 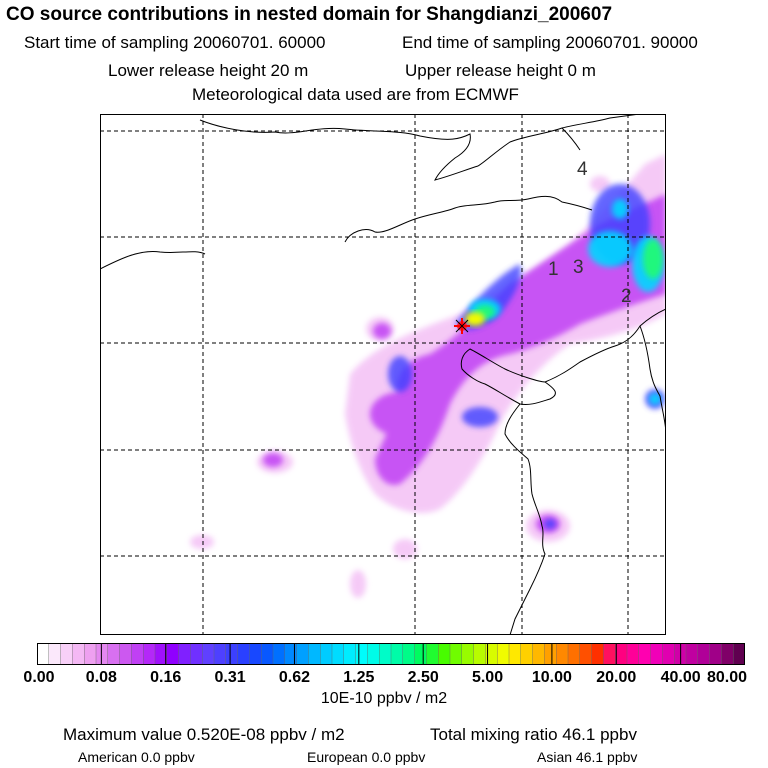 I want to click on asian-contribution: Asian 46.1 ppbv, so click(x=587, y=757).